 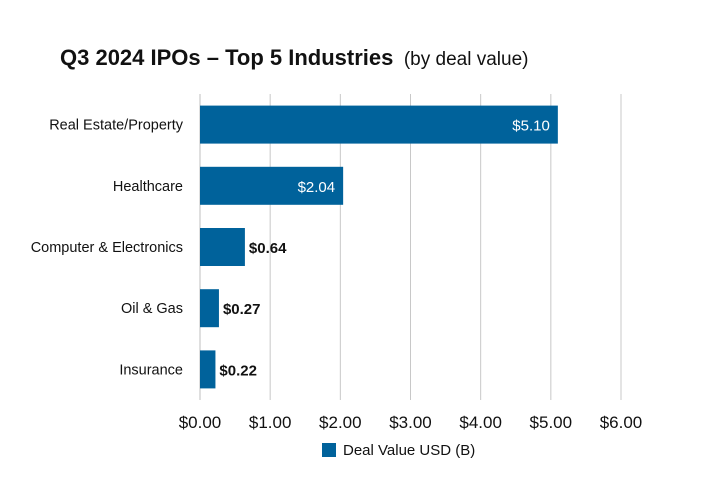 I want to click on category-label: Oil & Gas, so click(x=152, y=309).